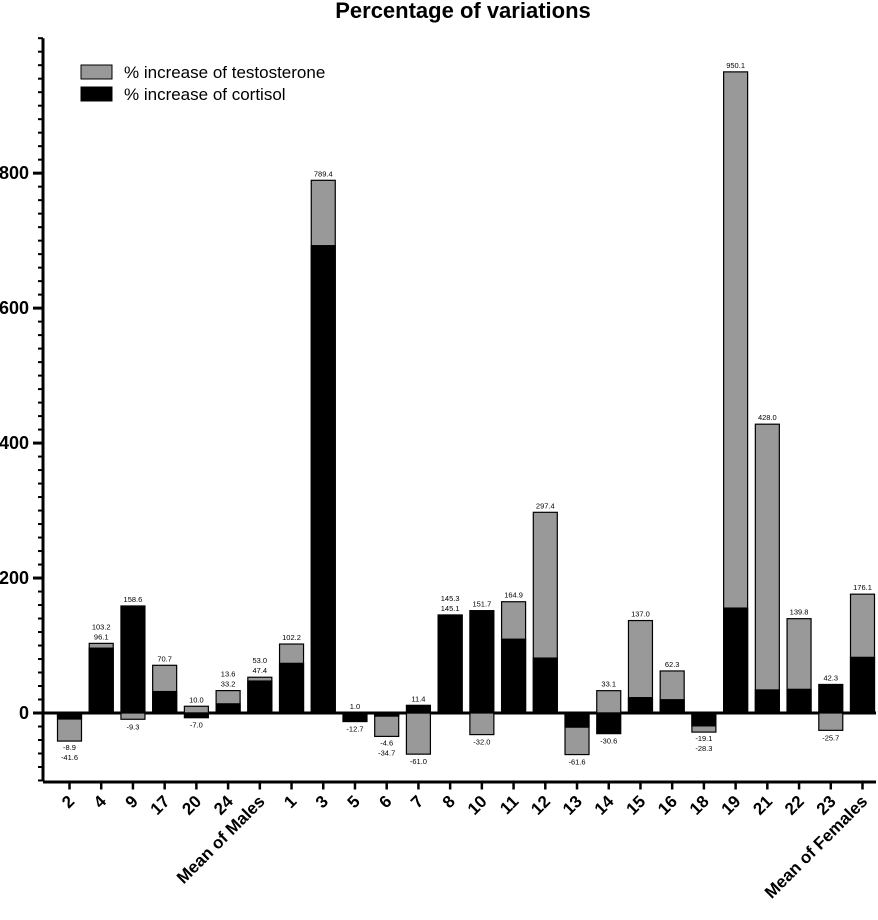  I want to click on legend-label-testosterone: % increase of testosterone, so click(224, 72).